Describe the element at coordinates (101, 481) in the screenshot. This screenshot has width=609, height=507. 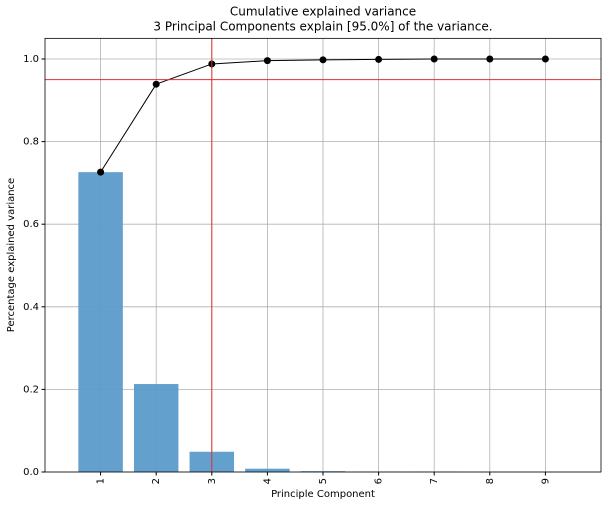
I see `x-tick-label: 1` at that location.